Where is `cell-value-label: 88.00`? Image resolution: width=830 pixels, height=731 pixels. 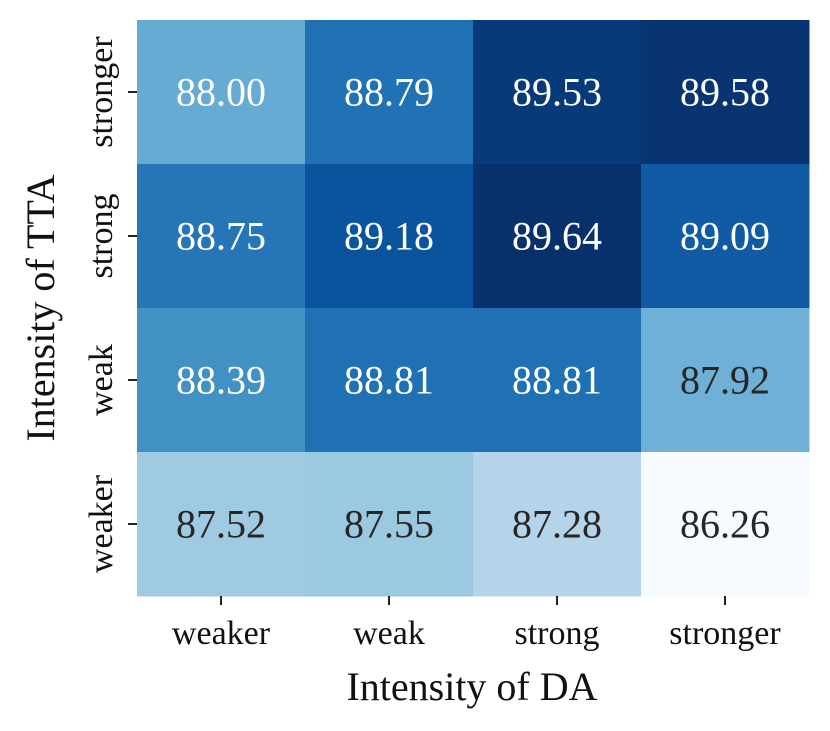 cell-value-label: 88.00 is located at coordinates (221, 92).